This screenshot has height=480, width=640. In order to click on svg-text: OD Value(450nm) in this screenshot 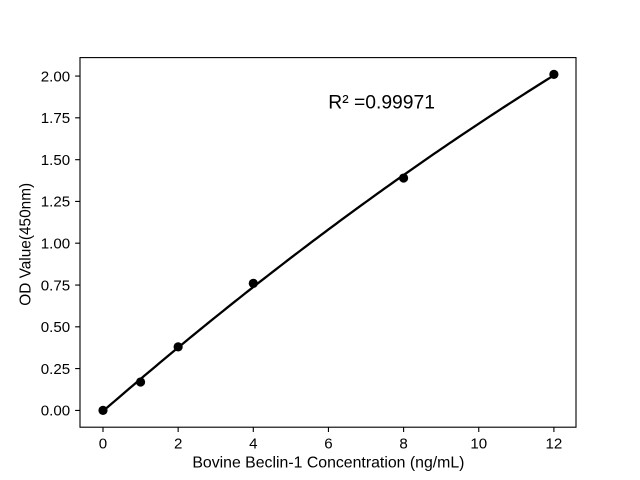, I will do `click(26, 244)`.